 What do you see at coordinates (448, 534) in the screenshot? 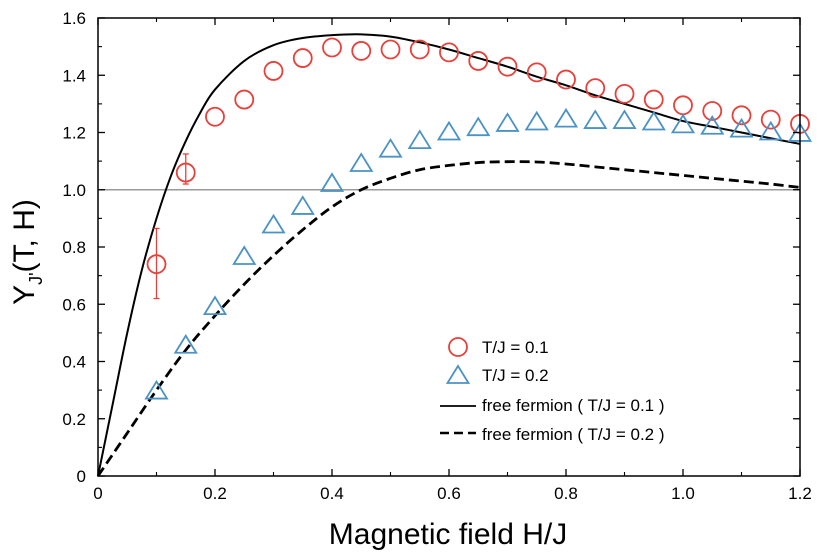
I see `x-axis-title: Magnetic field H/J` at bounding box center [448, 534].